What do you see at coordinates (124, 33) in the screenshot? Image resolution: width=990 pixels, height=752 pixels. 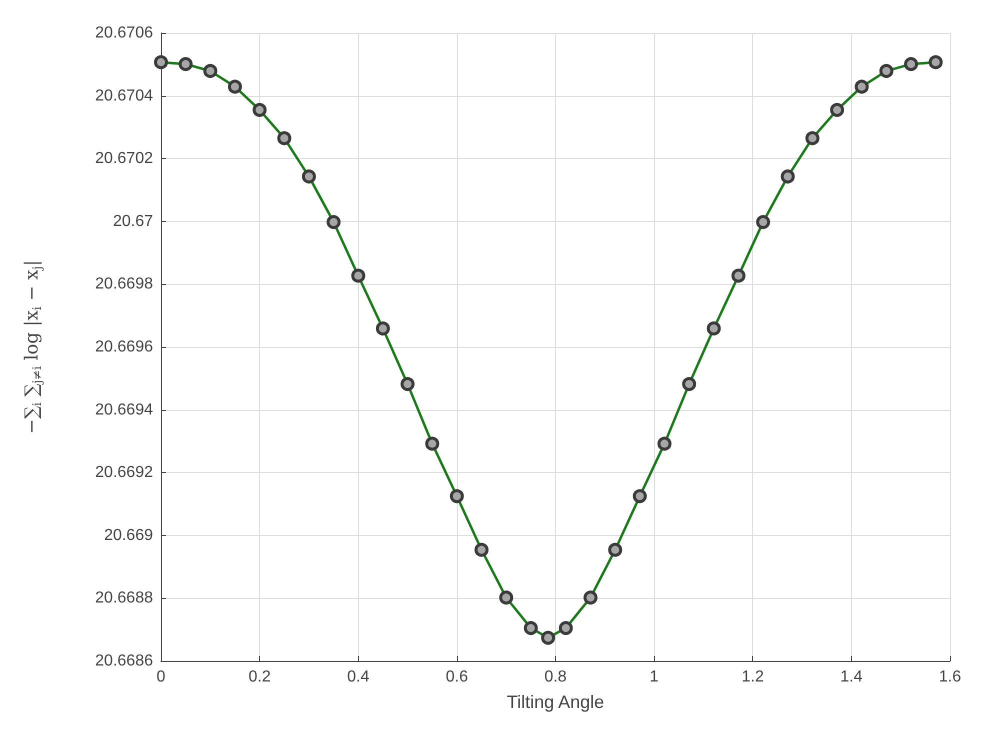 I see `y-tick-label: 20.6706` at bounding box center [124, 33].